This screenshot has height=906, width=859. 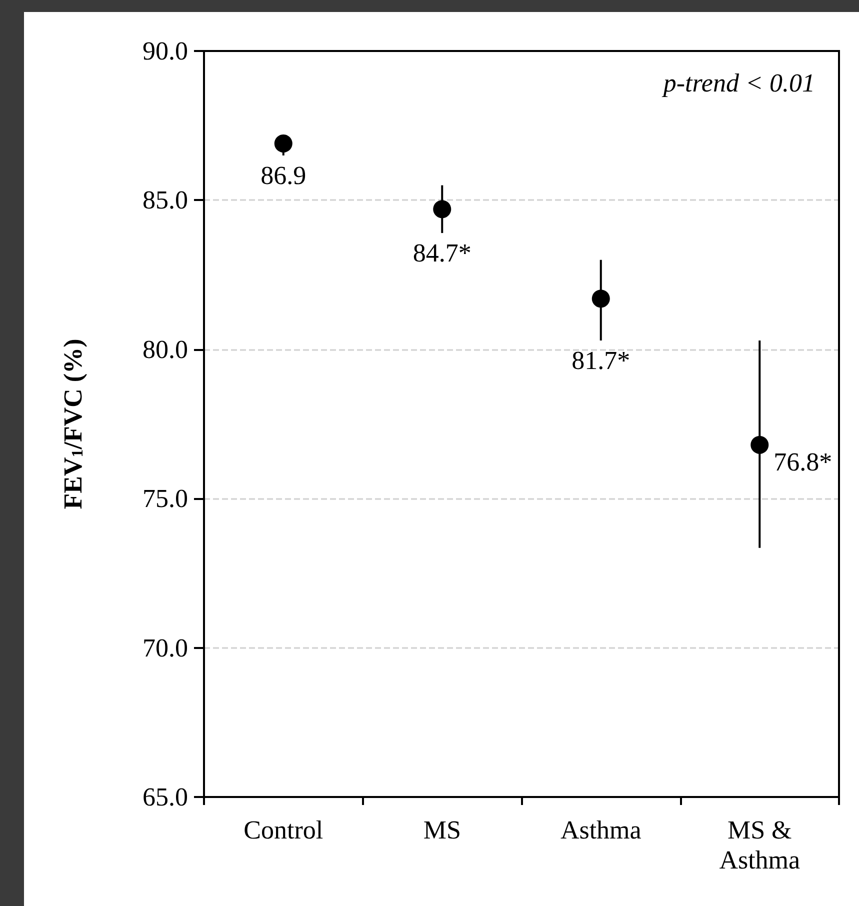 I want to click on data-label: 84.7*, so click(x=442, y=253).